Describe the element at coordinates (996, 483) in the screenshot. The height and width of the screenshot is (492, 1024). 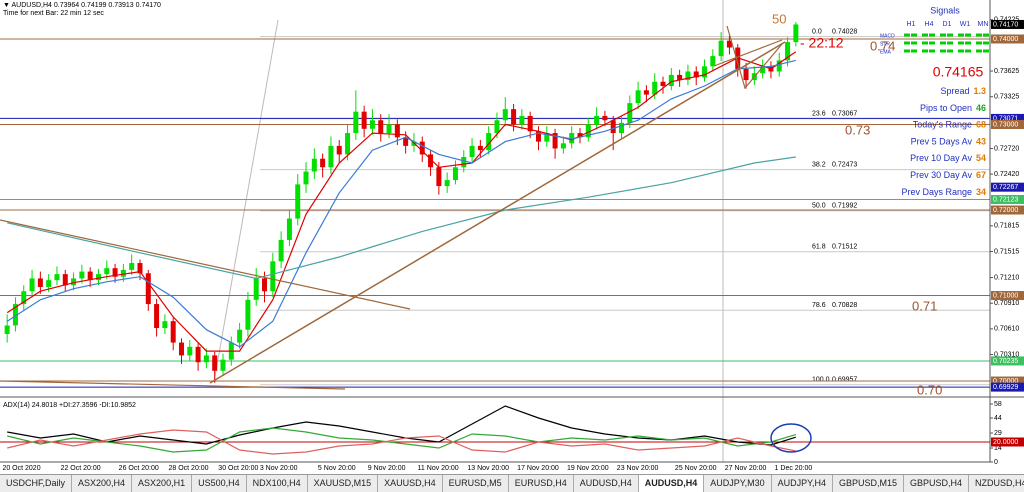
I see `tab: NZDUSD,H4` at that location.